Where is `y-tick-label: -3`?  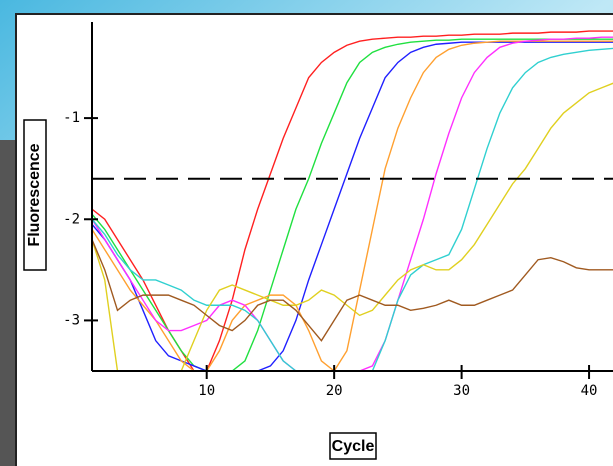 y-tick-label: -3 is located at coordinates (71, 320).